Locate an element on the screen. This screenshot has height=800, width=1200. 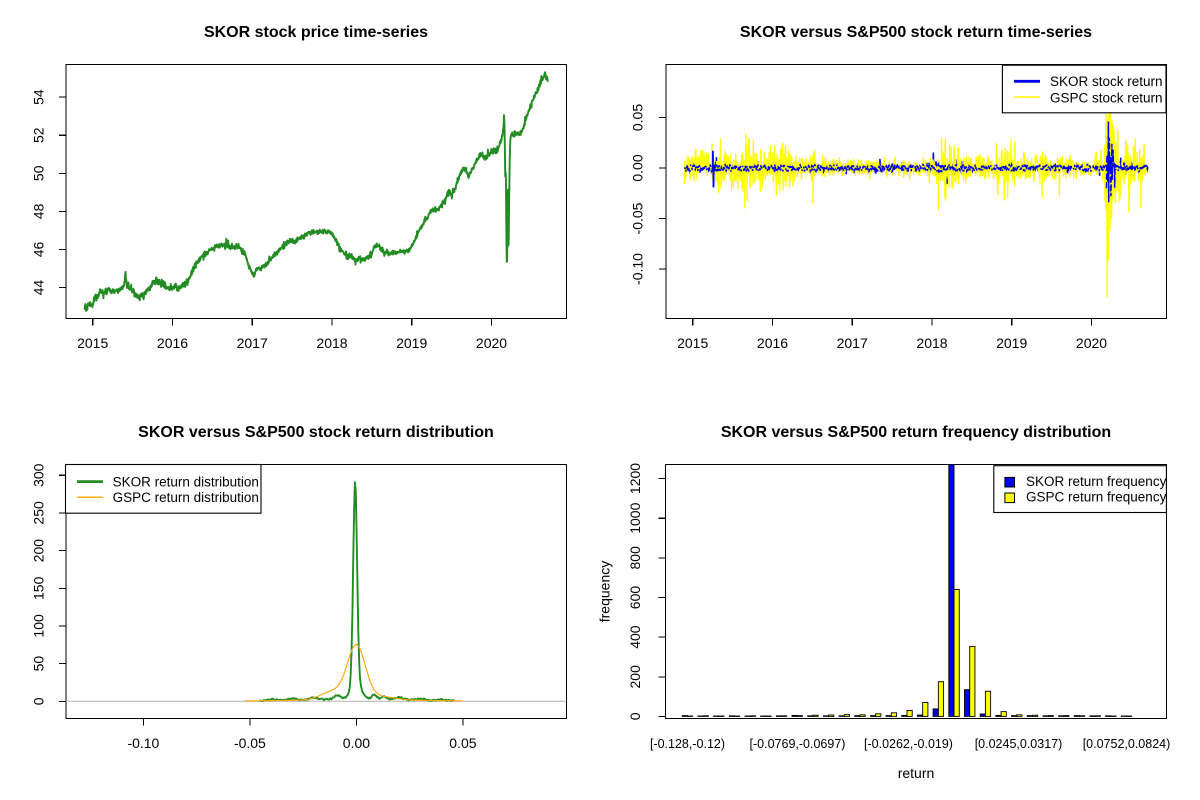
svg-text: 800 is located at coordinates (635, 558).